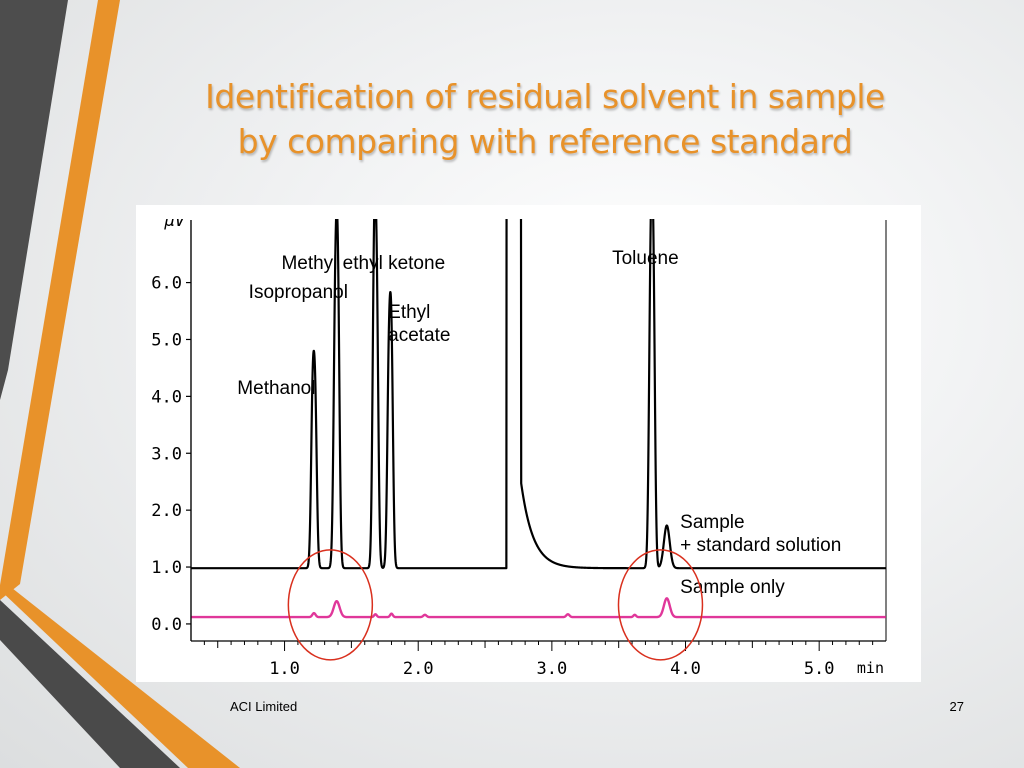  I want to click on peak-annotation: acetate, so click(419, 335).